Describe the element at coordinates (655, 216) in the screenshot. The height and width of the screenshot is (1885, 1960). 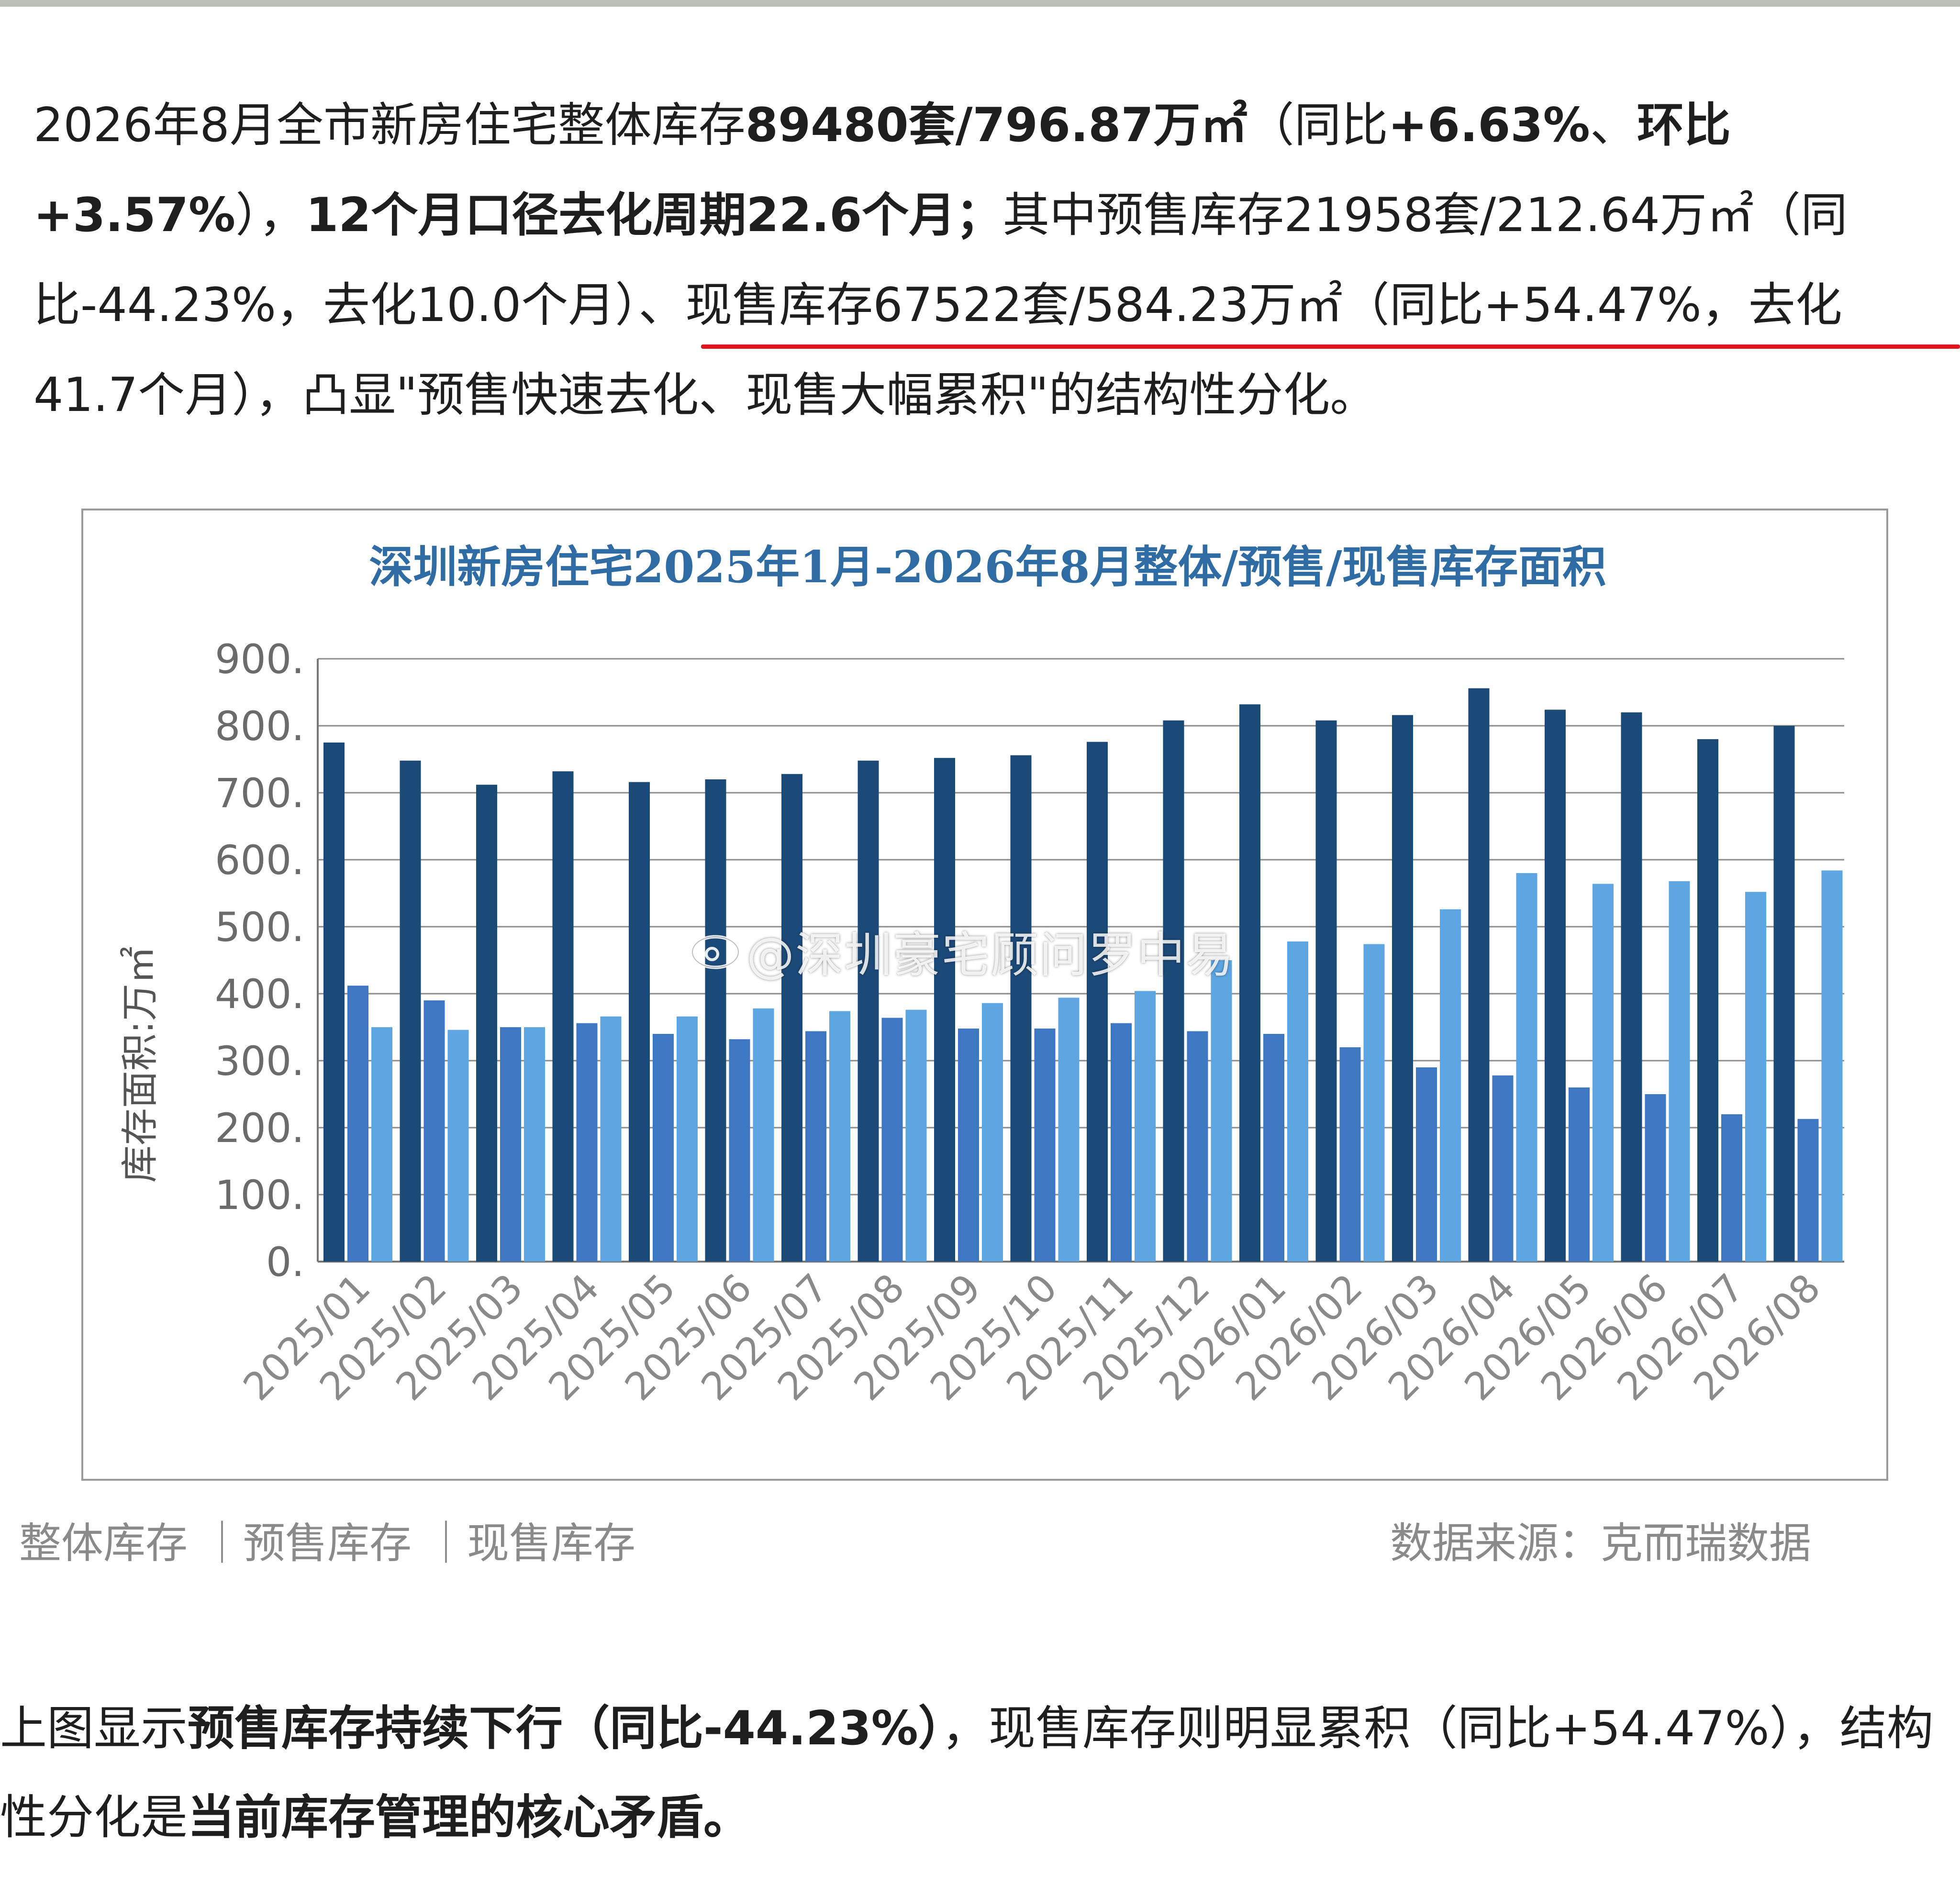
I see `para1-cycle: 12个月口径去化周期22.6个月；` at that location.